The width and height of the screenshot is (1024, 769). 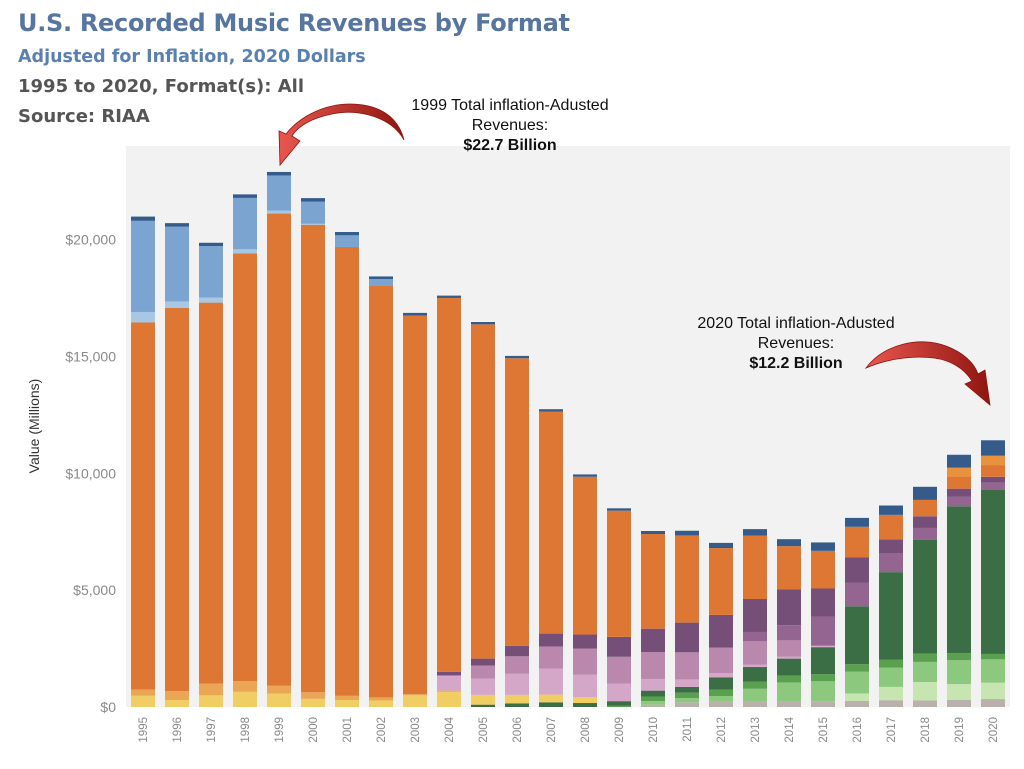 I want to click on annotation-2020-line2: Revenues:, so click(x=796, y=343).